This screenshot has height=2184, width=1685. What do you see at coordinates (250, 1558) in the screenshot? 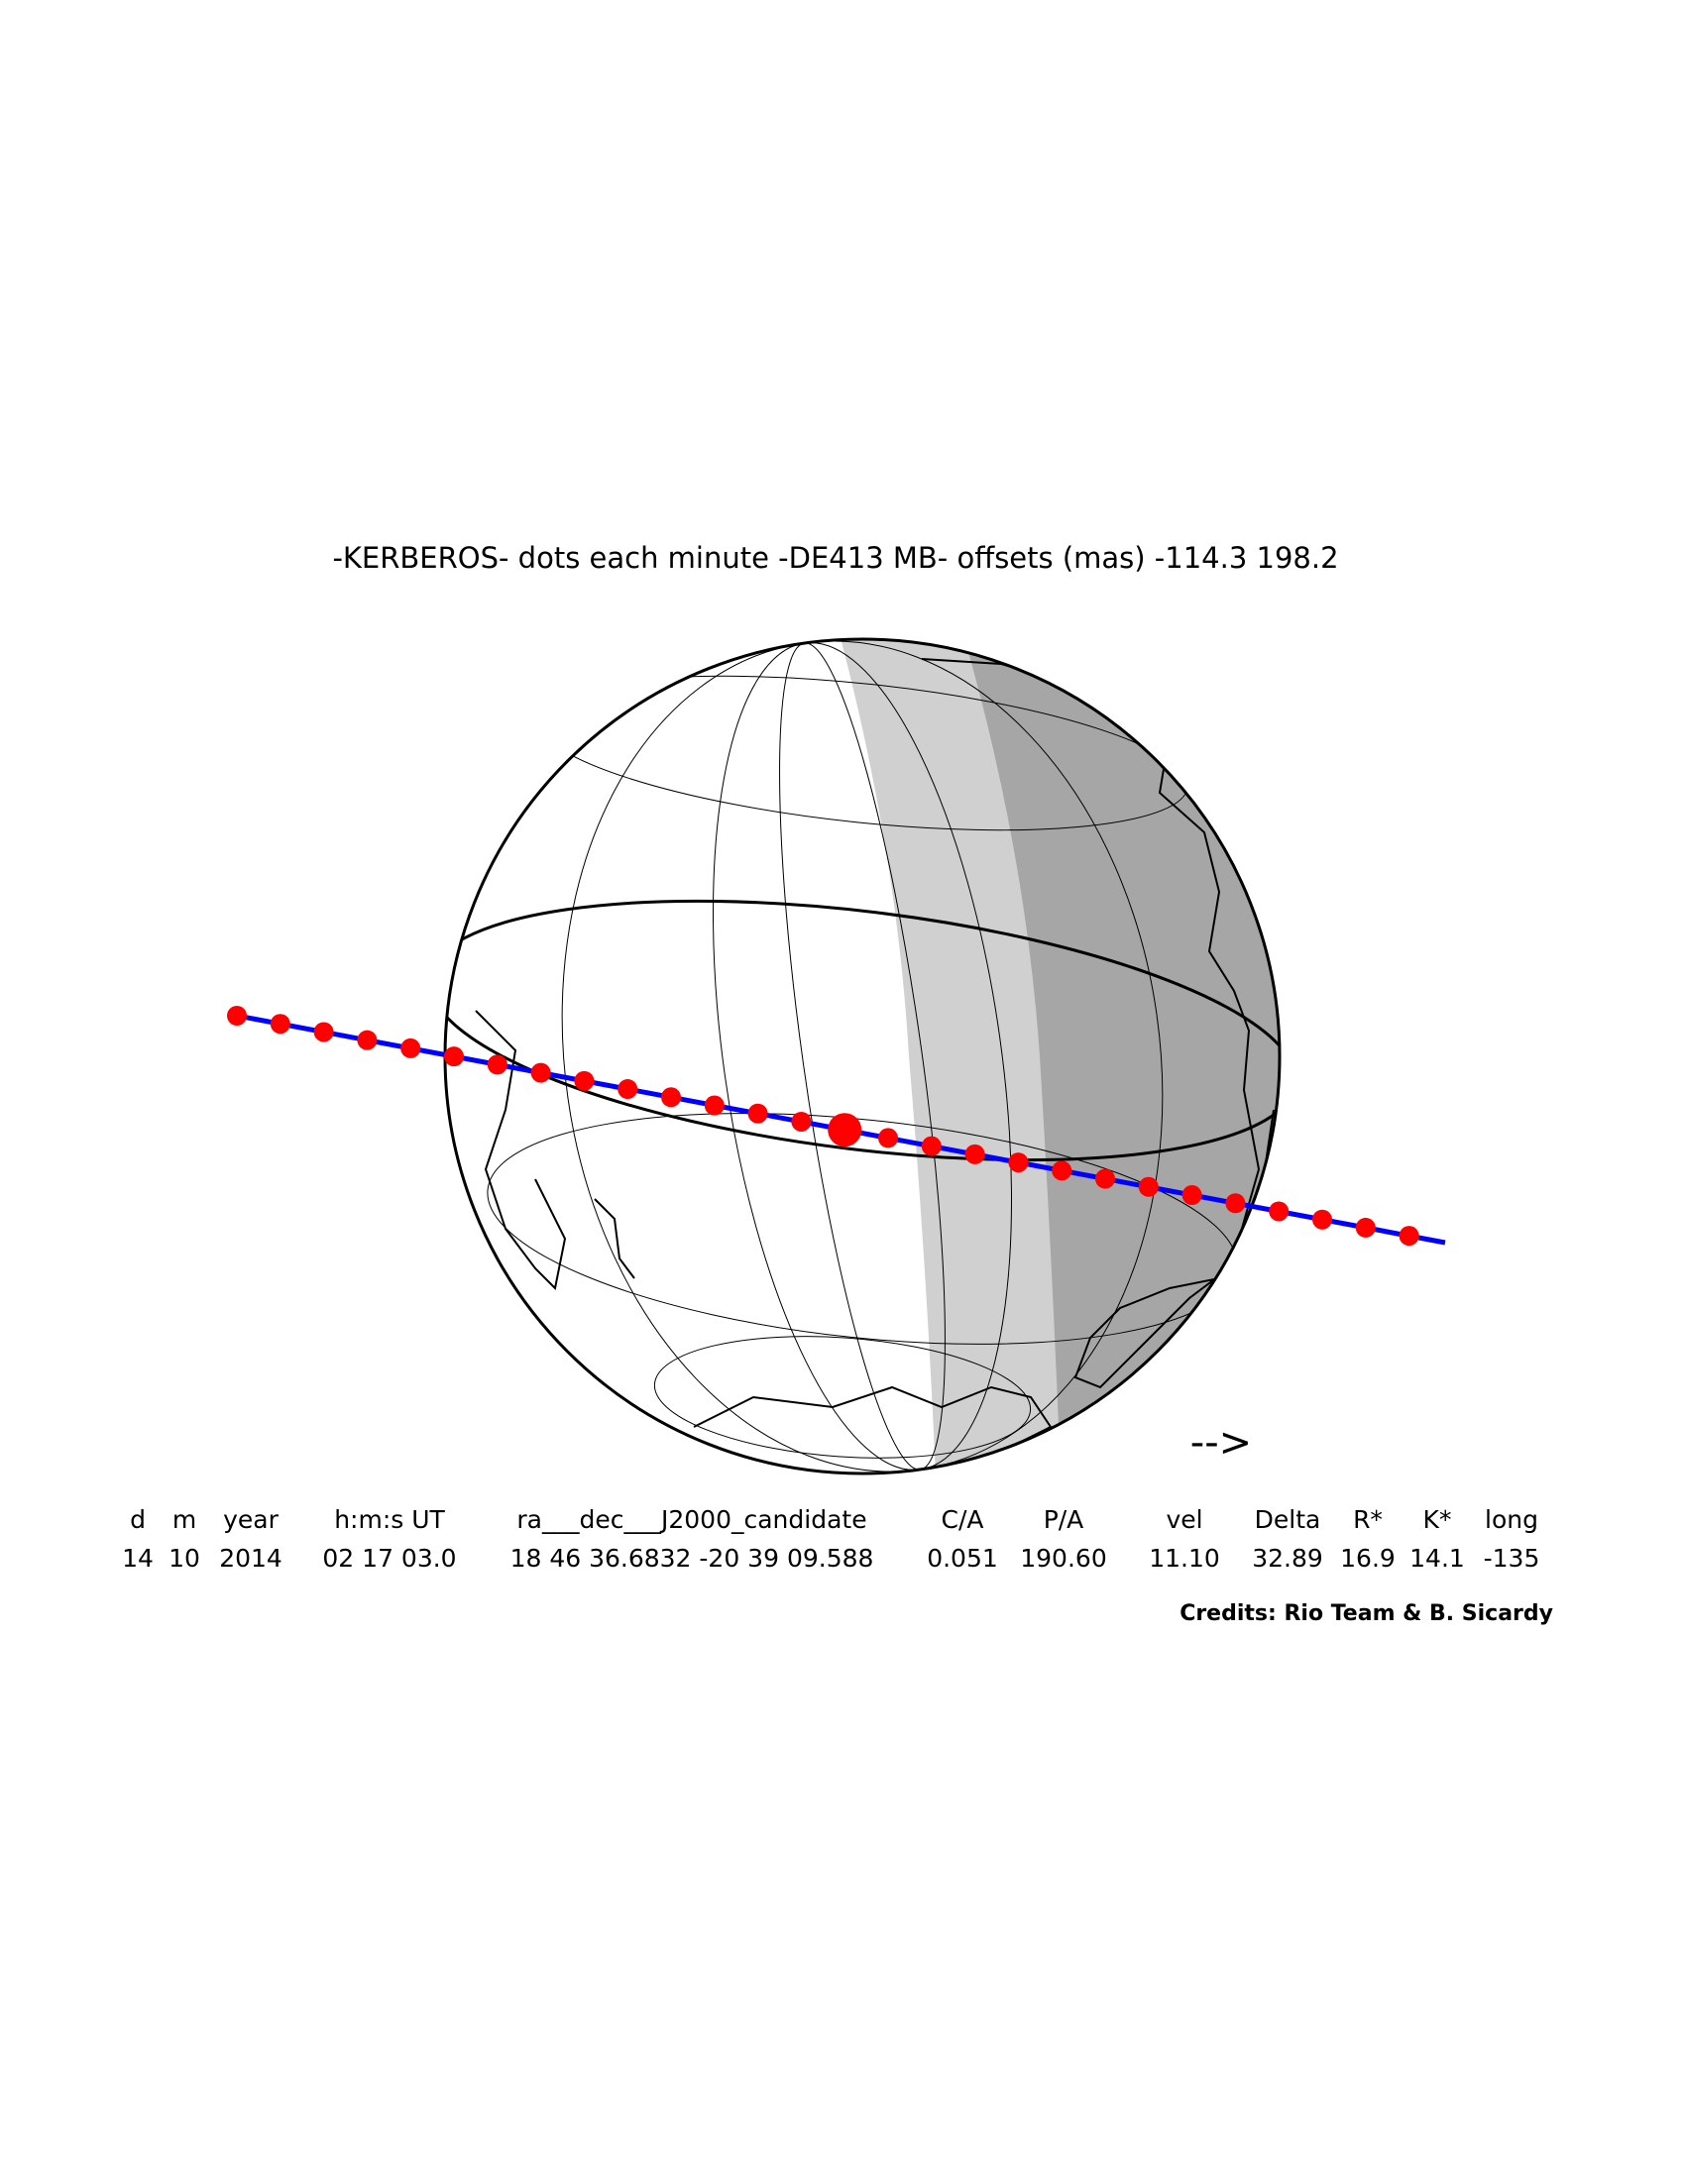
I see `table-cell: 2014` at bounding box center [250, 1558].